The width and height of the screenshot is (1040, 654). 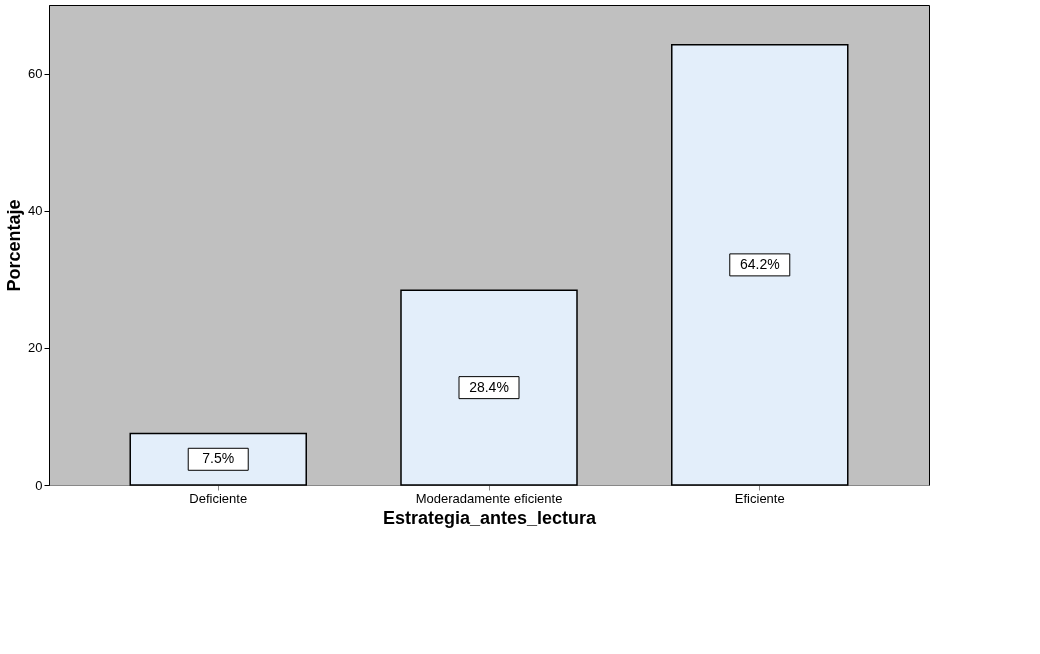 What do you see at coordinates (14, 245) in the screenshot?
I see `y-axis-title: Porcentaje` at bounding box center [14, 245].